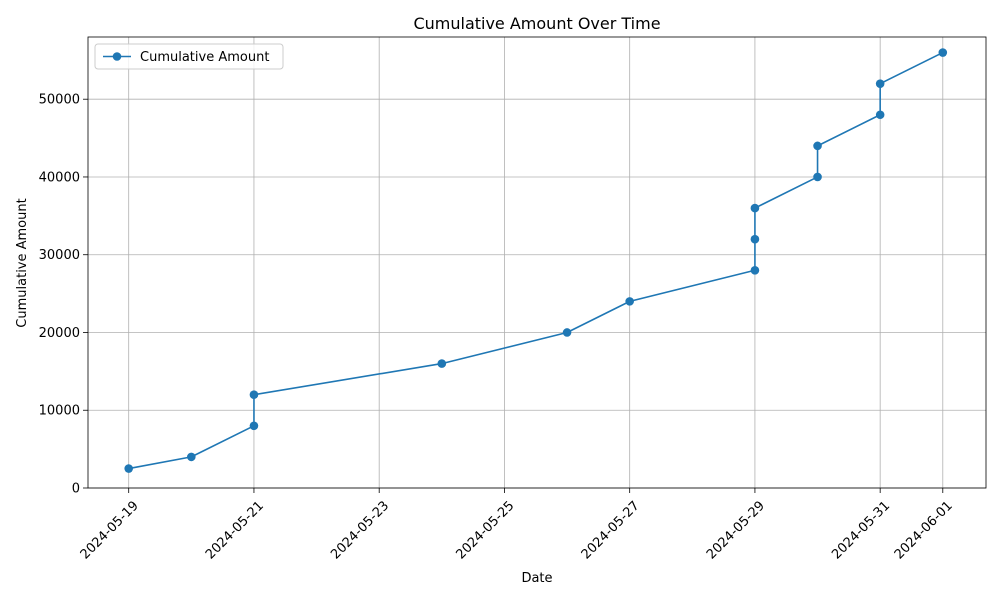 The image size is (1000, 604). Describe the element at coordinates (22, 262) in the screenshot. I see `y-axis-label: Cumulative Amount` at that location.